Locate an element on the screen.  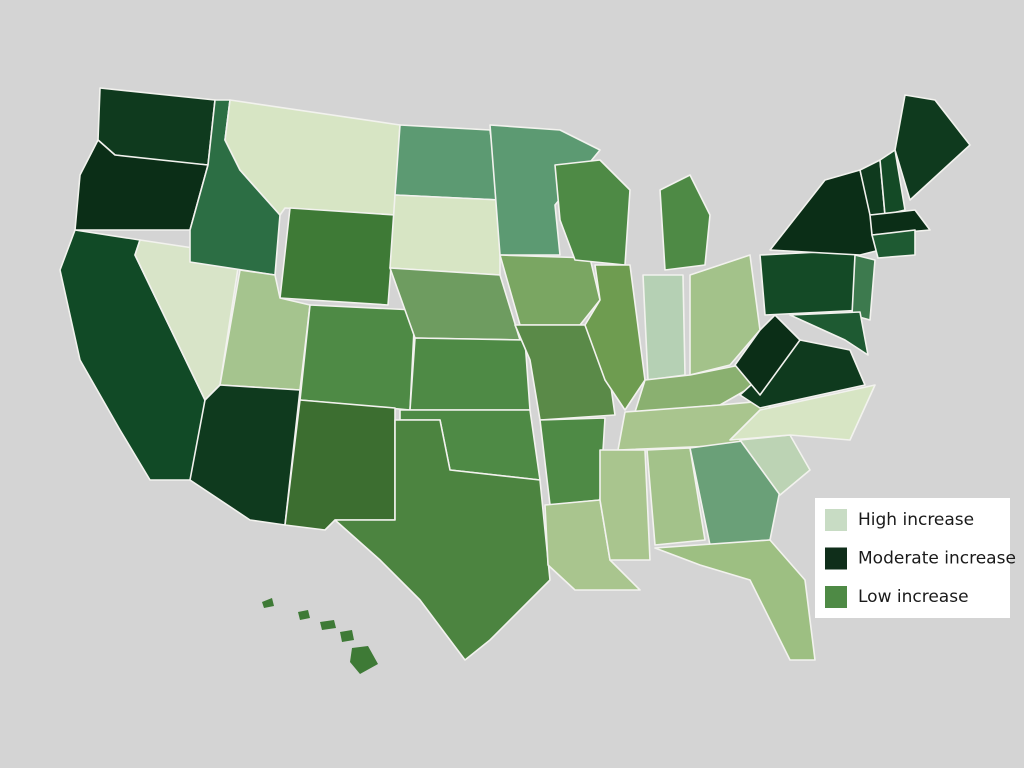
legend-label: Low increase is located at coordinates (913, 597).